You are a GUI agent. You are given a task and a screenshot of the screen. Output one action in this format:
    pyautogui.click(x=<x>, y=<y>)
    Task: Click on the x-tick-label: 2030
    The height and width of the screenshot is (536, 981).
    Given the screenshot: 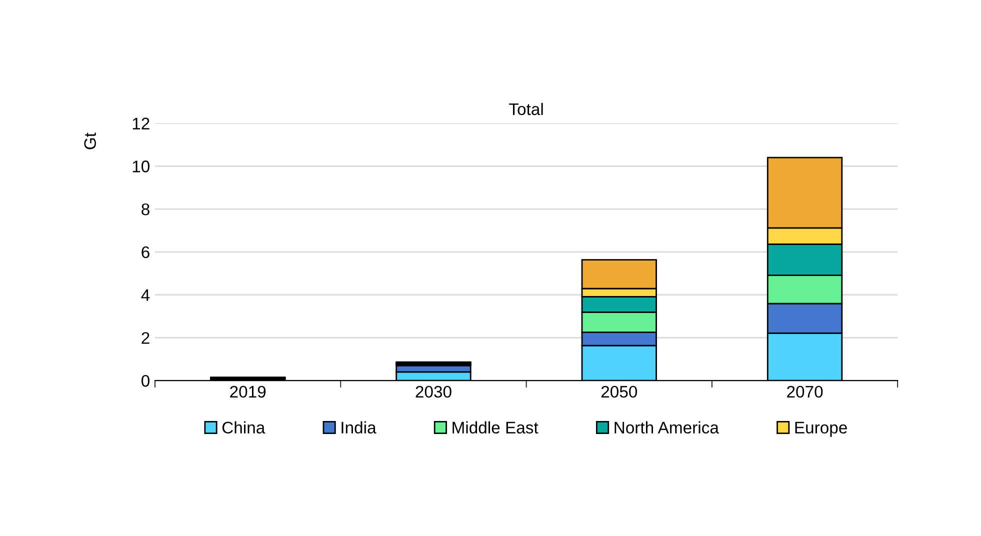 What is the action you would take?
    pyautogui.click(x=434, y=392)
    